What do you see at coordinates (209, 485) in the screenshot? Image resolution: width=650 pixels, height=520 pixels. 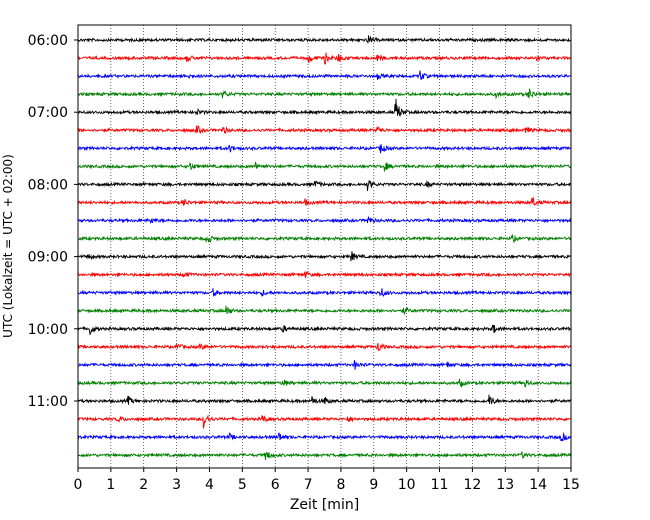 I see `x-tick-label: 4` at bounding box center [209, 485].